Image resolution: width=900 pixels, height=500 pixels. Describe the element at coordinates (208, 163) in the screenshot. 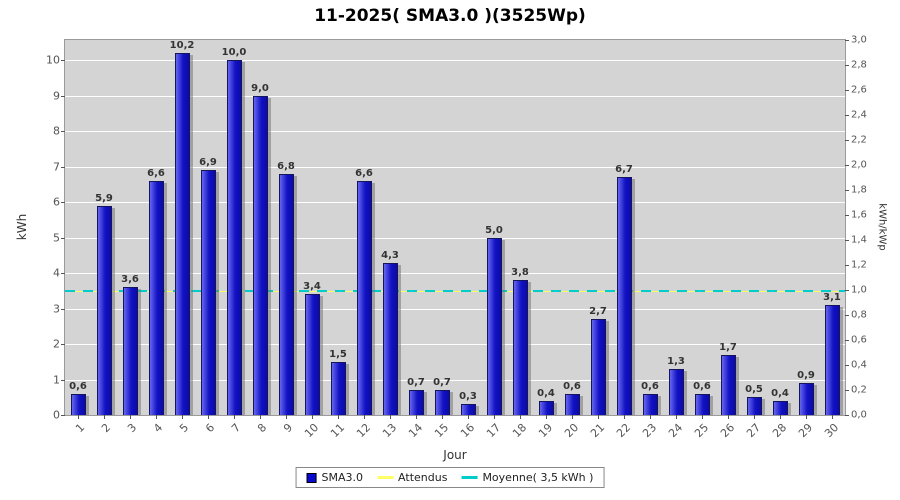

I see `bar-value-label: 6,9` at that location.